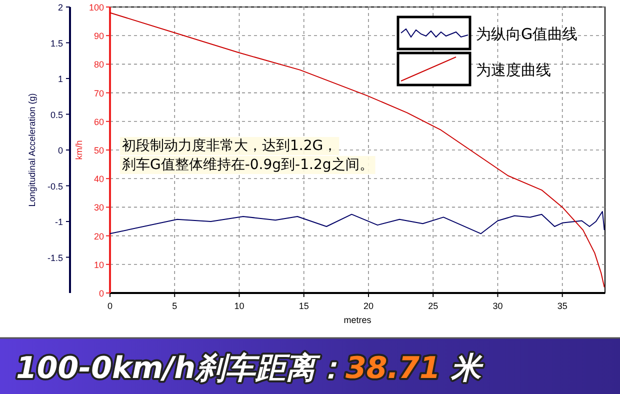  I want to click on y-tick-label: 1, so click(60, 79).